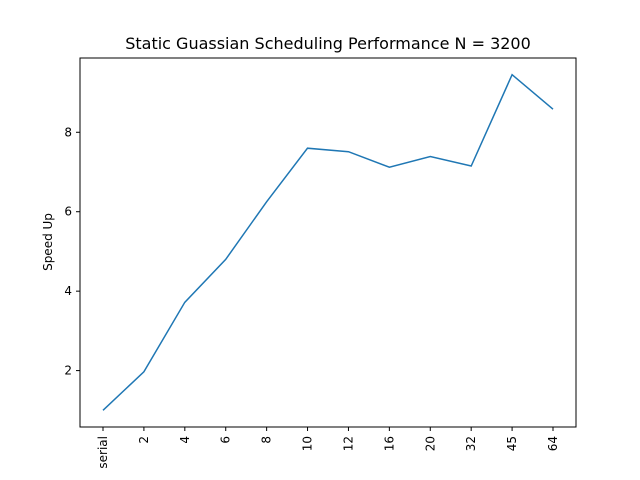 This screenshot has width=640, height=480. I want to click on y-tick-label: 2, so click(68, 371).